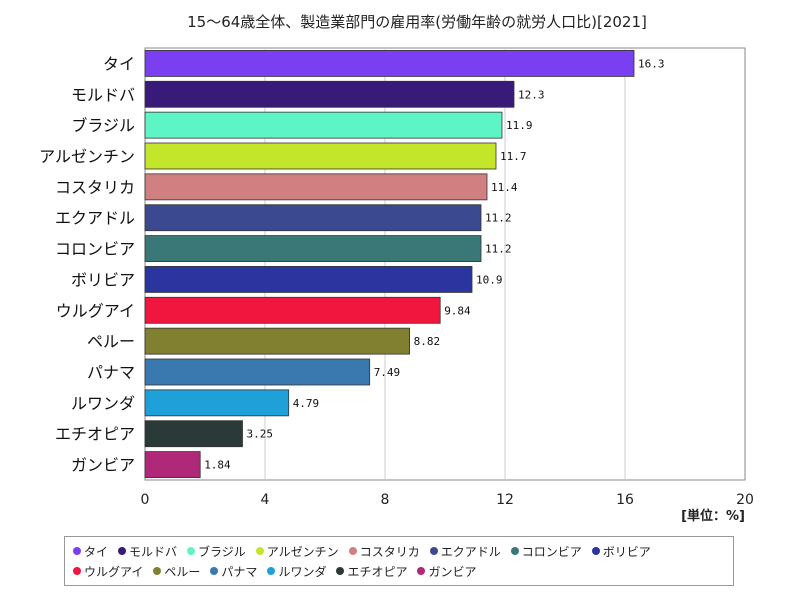 This screenshot has height=600, width=800. Describe the element at coordinates (389, 551) in the screenshot. I see `legend-label: コスタリカ` at that location.